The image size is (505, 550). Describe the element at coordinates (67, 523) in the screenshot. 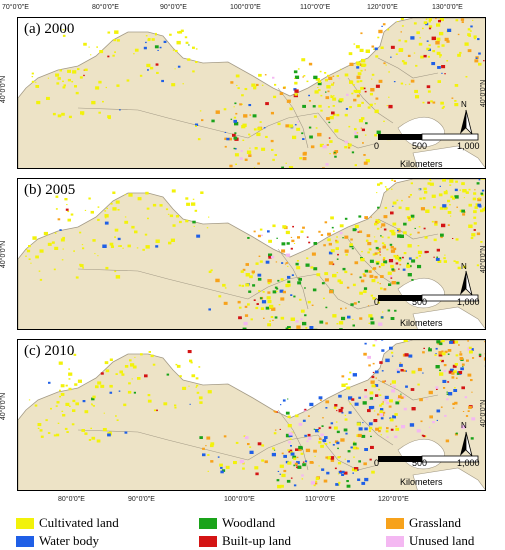

I see `legend-item-cultivated: Cultivated land` at that location.